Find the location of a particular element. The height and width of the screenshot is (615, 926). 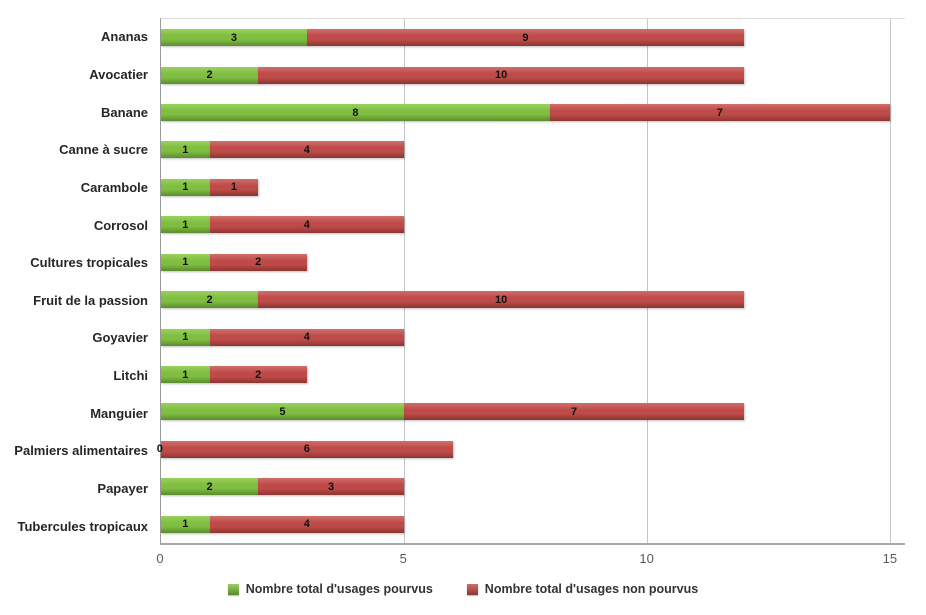

y-axis-category-label: Corrosol is located at coordinates (120, 225).